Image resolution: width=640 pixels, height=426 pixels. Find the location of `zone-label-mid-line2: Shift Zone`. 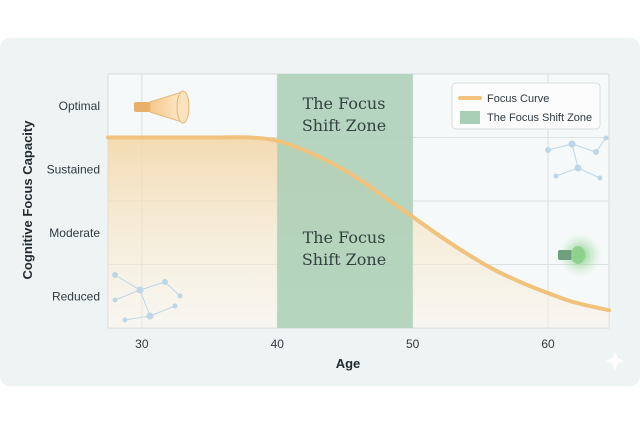

zone-label-mid-line2: Shift Zone is located at coordinates (344, 259).